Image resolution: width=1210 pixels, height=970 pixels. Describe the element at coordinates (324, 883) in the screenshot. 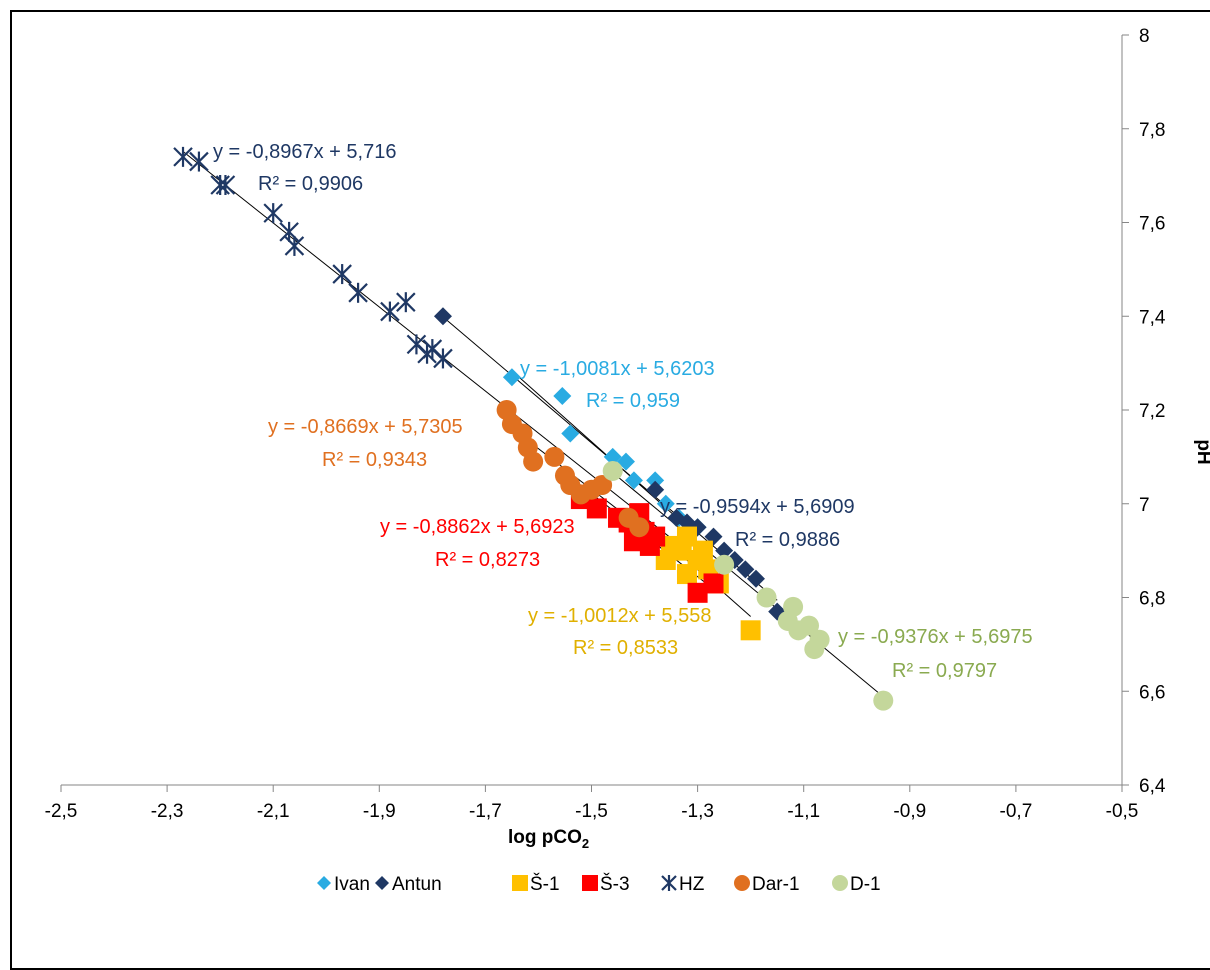

I see `legend-marker-ivan` at that location.